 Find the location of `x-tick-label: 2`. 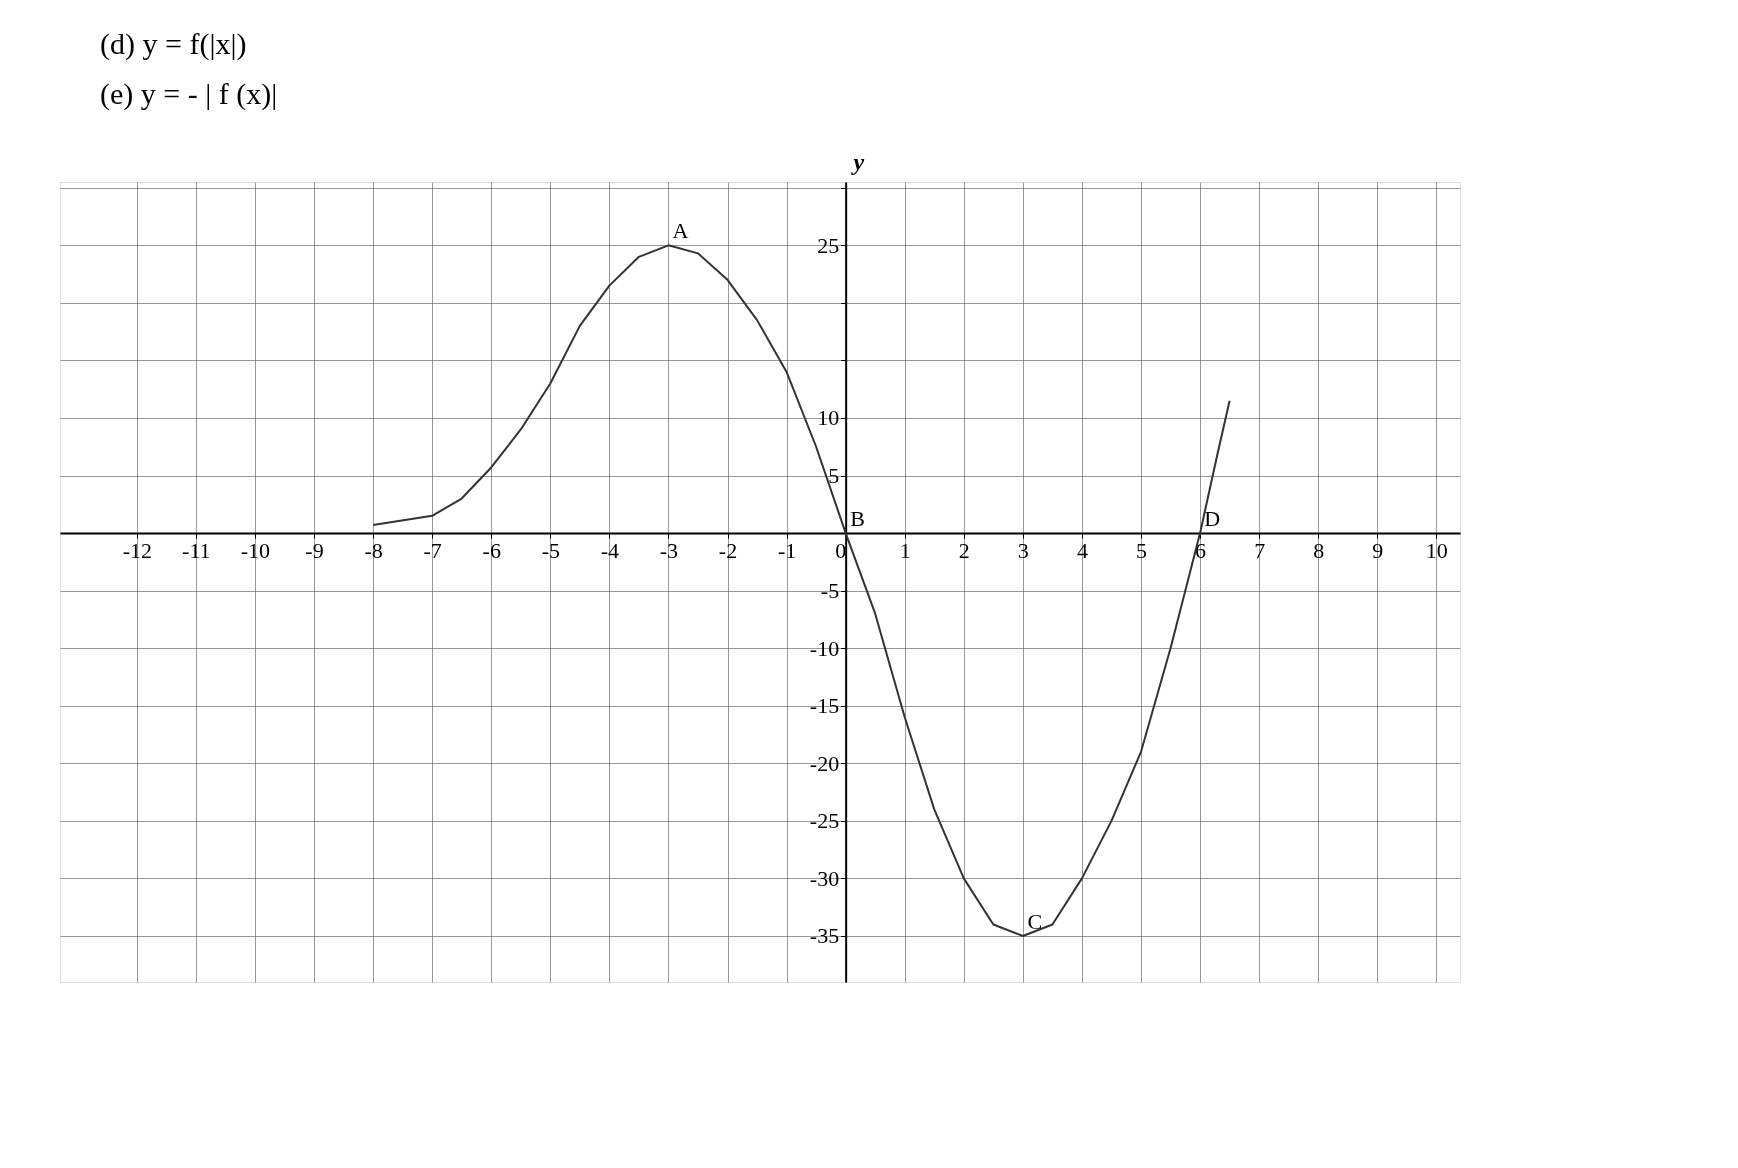

x-tick-label: 2 is located at coordinates (964, 550).